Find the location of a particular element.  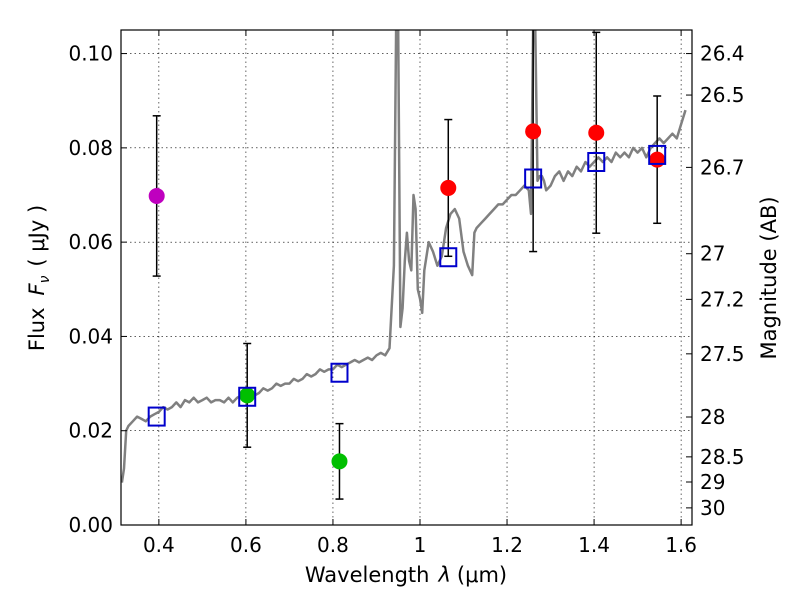

magnitude-tick-label: 27.5 is located at coordinates (722, 354).